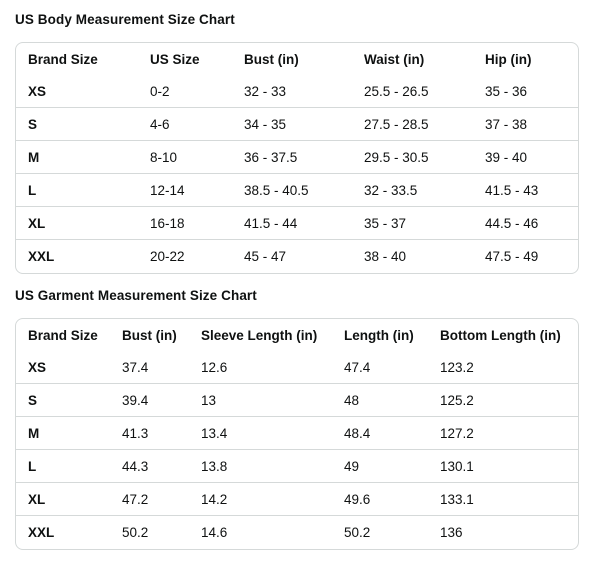  What do you see at coordinates (531, 124) in the screenshot?
I see `measurement-cell: 37 - 38` at bounding box center [531, 124].